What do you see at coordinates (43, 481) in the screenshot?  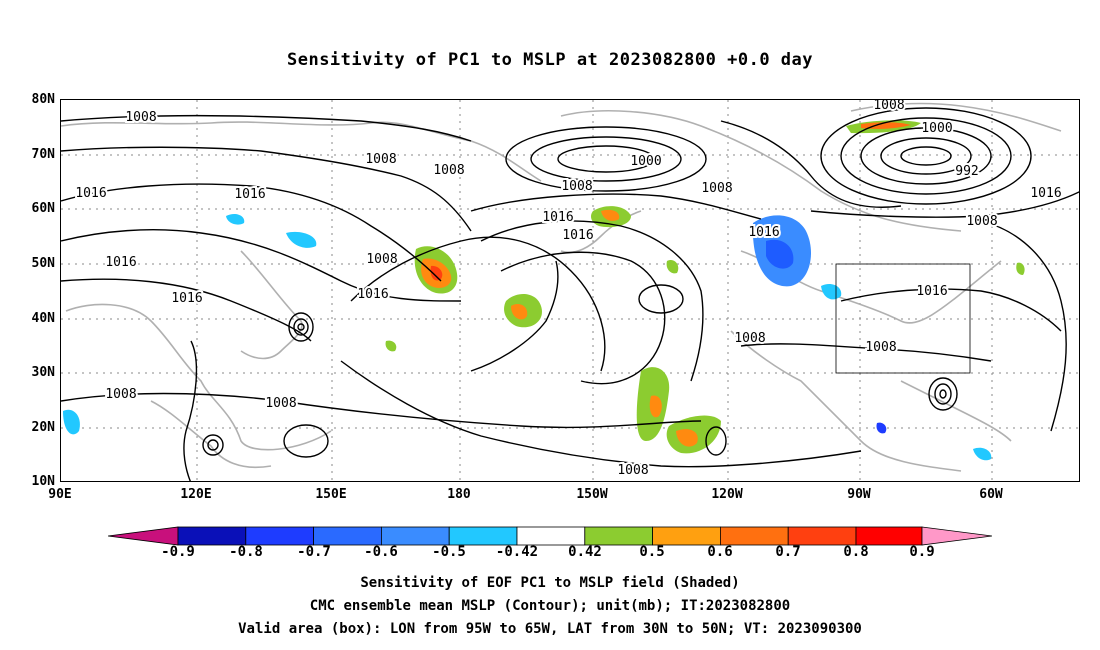 I see `lat-label-10n: 10N` at bounding box center [43, 481].